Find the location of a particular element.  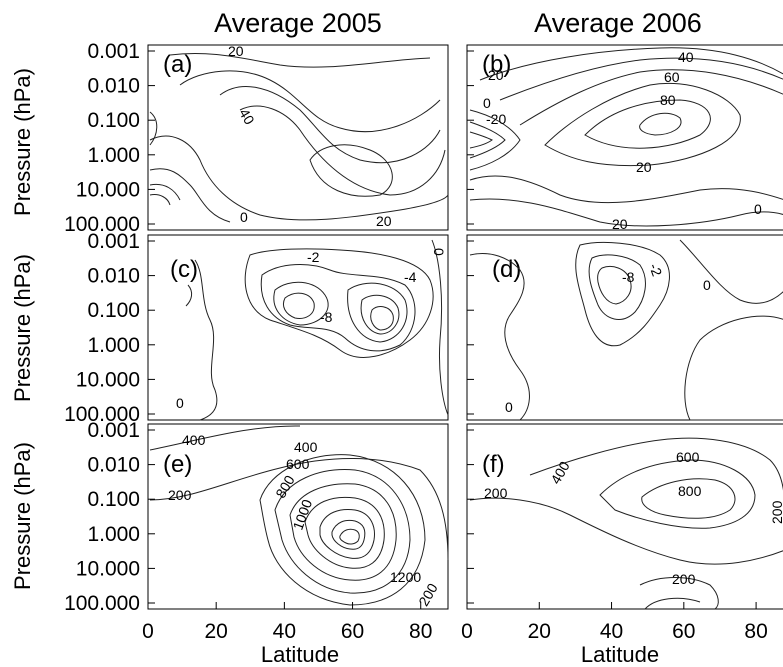

contour-label: 1200 is located at coordinates (405, 577).